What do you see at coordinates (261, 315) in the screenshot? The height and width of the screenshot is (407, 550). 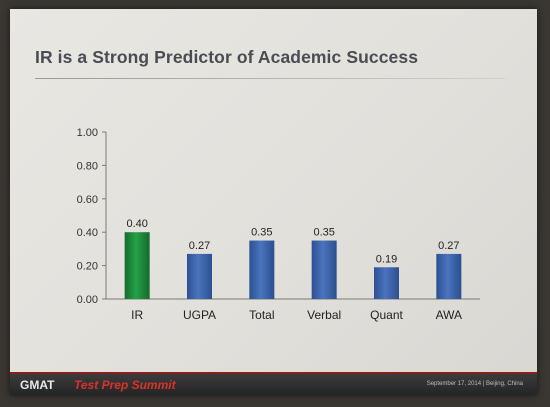 I see `x-tick-label: Total` at bounding box center [261, 315].